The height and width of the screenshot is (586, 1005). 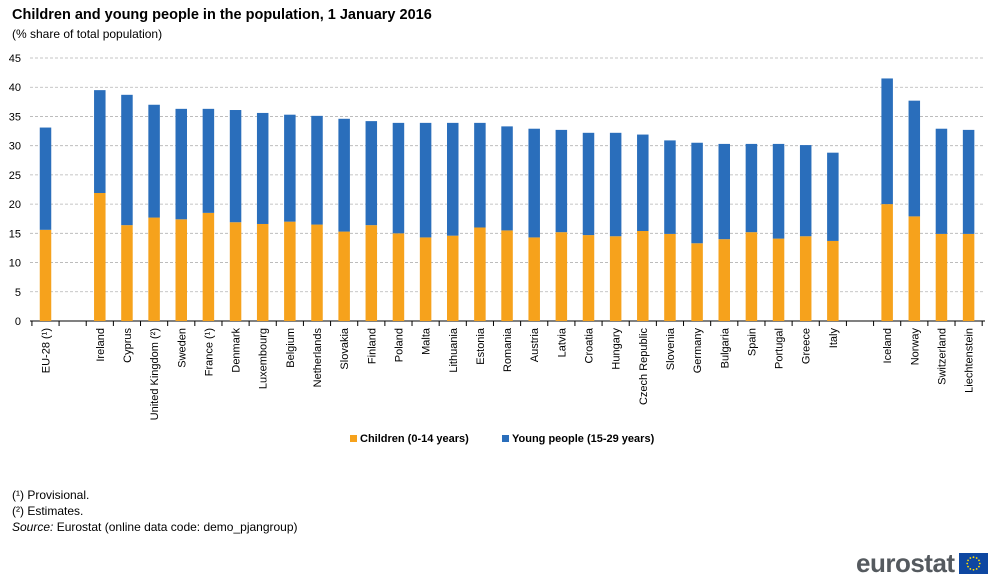 I want to click on footnote-estimates: (²) Estimates., so click(x=48, y=511).